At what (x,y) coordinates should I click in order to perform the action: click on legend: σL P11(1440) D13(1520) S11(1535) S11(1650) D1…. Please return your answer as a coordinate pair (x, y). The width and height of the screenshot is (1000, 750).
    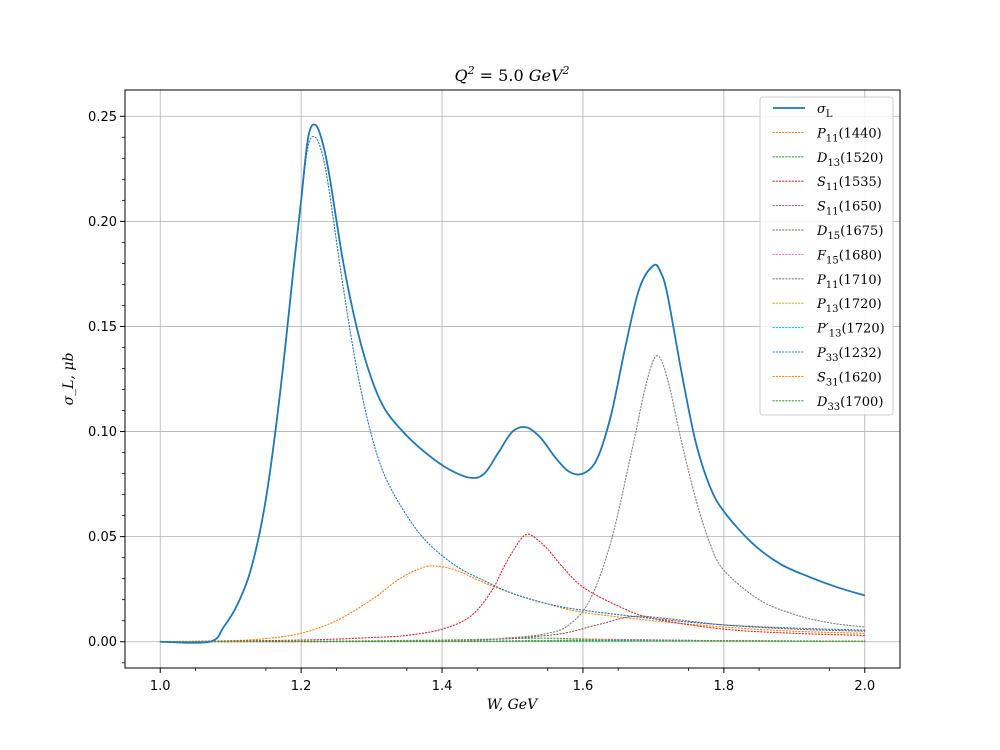
    Looking at the image, I should click on (826, 256).